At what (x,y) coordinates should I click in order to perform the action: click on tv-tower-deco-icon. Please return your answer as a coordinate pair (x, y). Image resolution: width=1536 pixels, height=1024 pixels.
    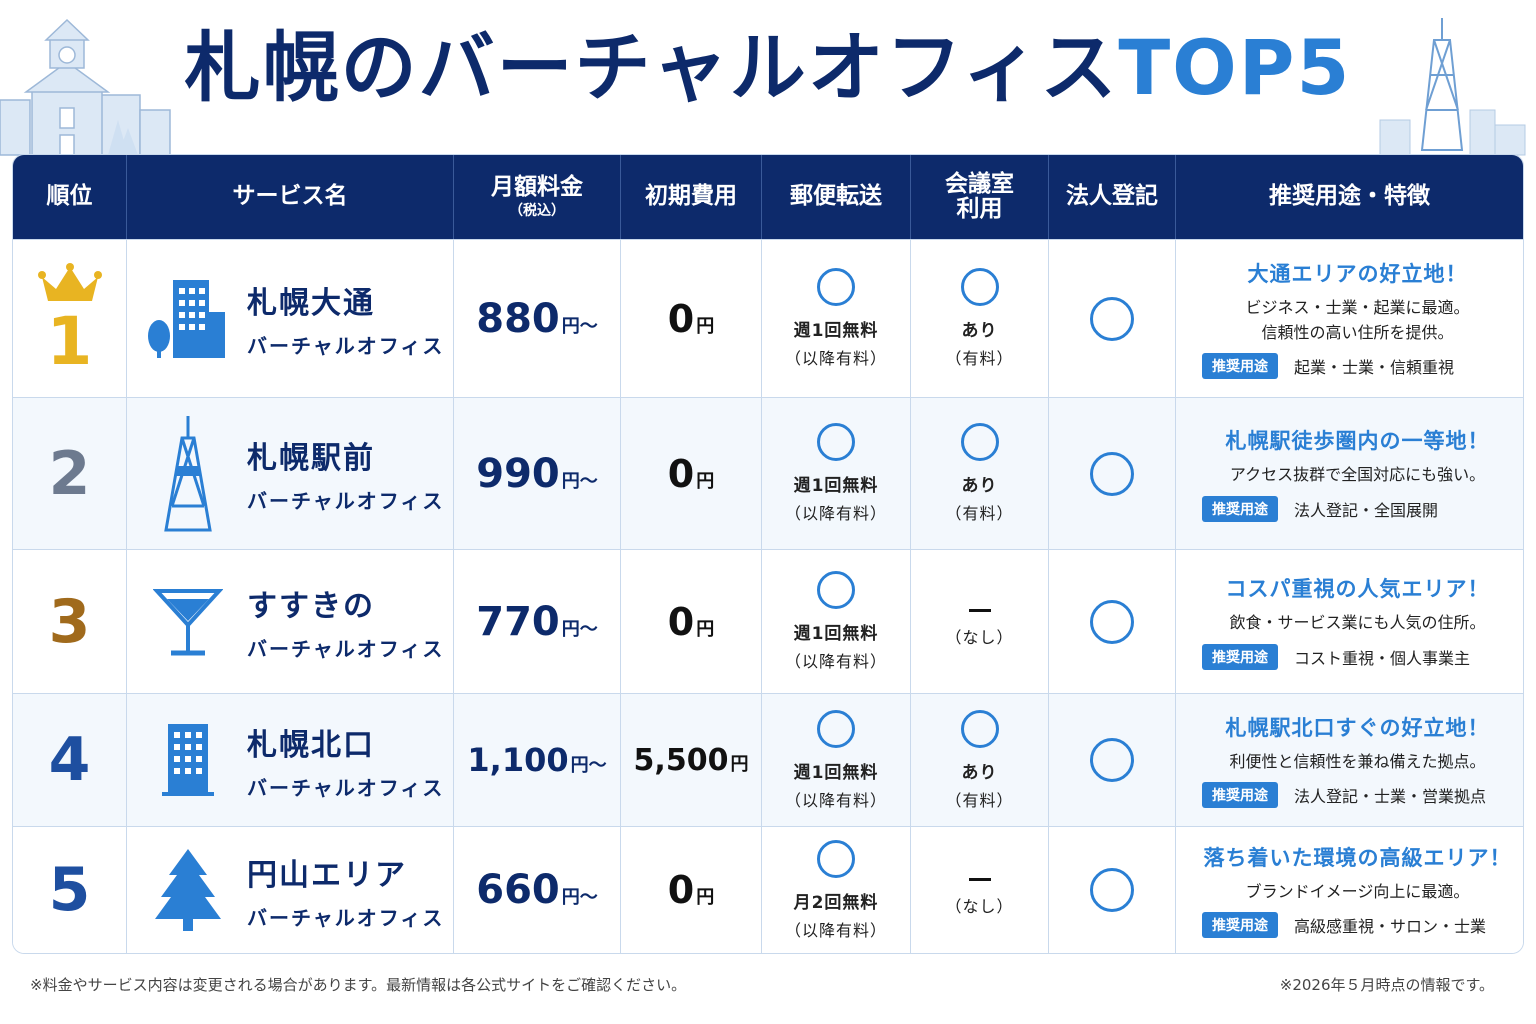
    Looking at the image, I should click on (1442, 84).